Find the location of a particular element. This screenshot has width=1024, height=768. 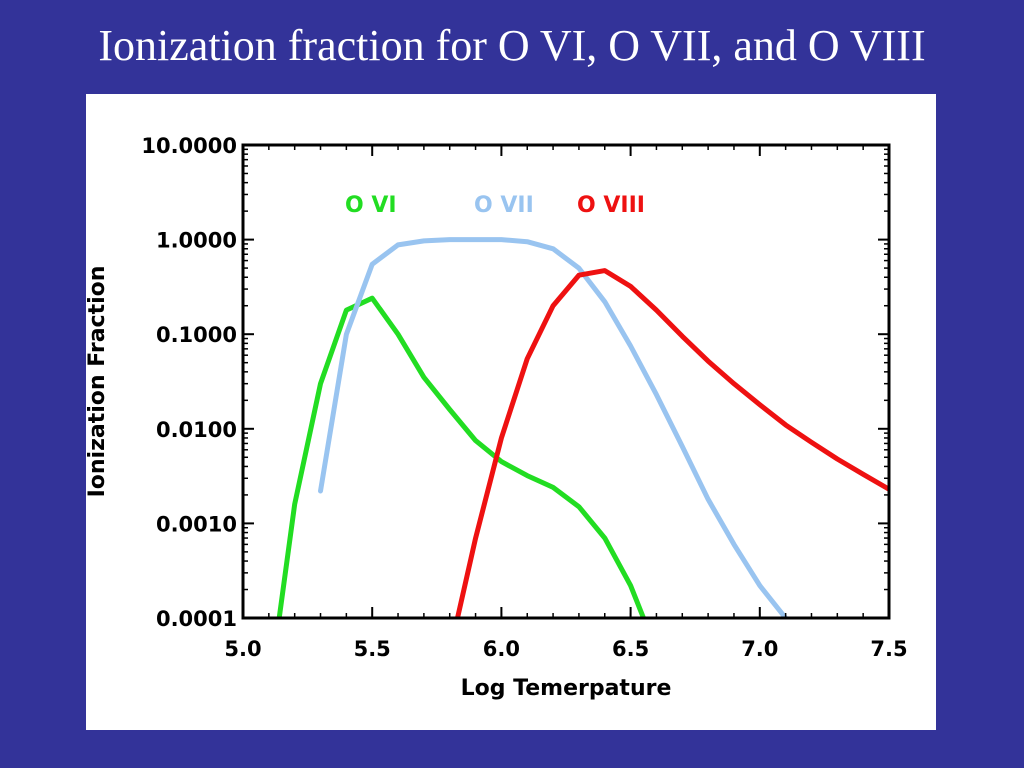

legend-label-o-viii: O VIII is located at coordinates (611, 205).